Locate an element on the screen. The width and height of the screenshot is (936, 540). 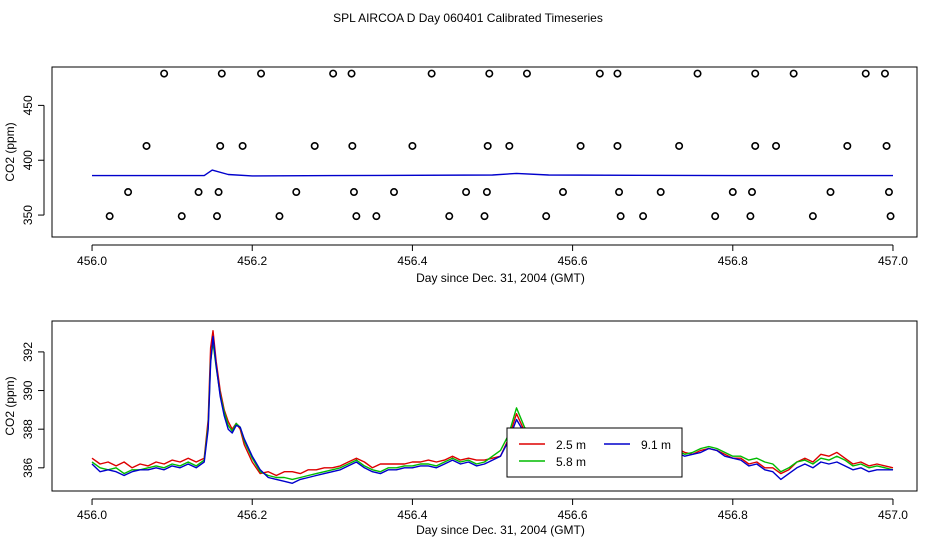
top-x-axis-title: Day since Dec. 31, 2004 (GMT) is located at coordinates (500, 278).